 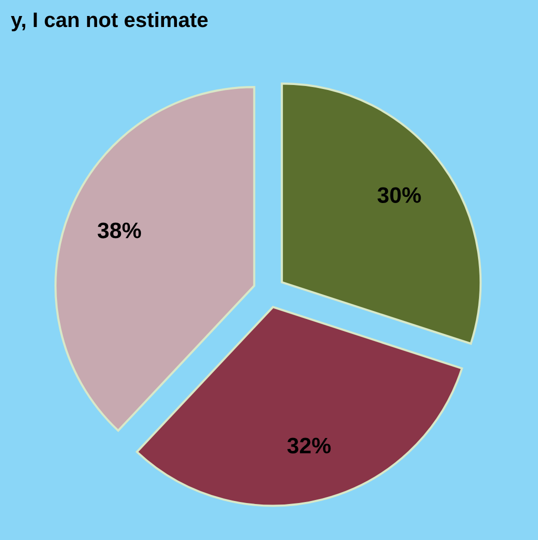 I want to click on text: y, I can not estimate, so click(x=109, y=22).